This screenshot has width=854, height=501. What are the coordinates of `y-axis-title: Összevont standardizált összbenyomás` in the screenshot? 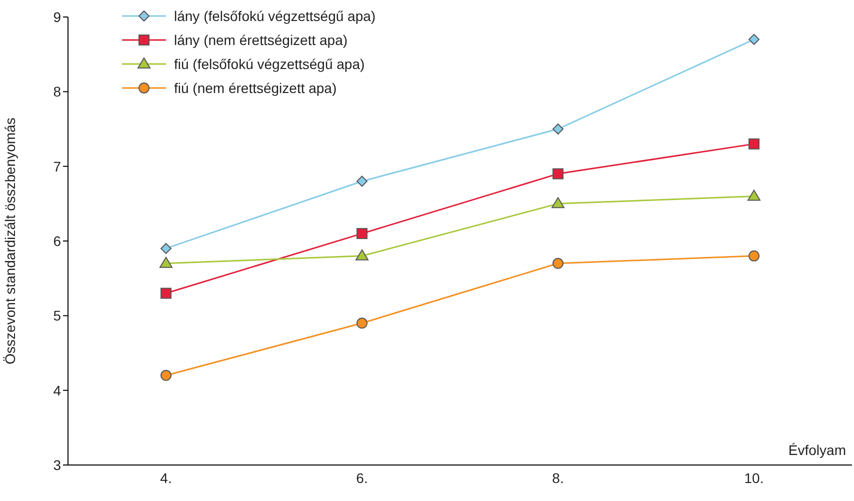 It's located at (10, 241).